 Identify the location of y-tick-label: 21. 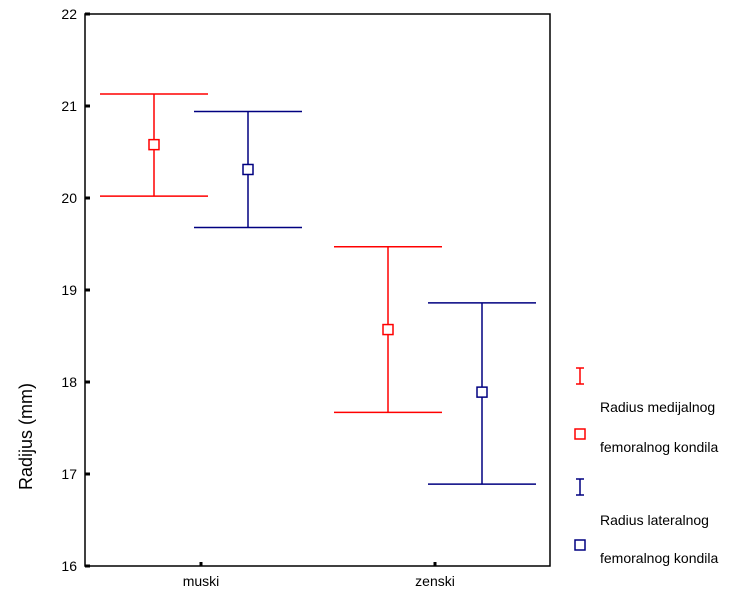
(69, 106).